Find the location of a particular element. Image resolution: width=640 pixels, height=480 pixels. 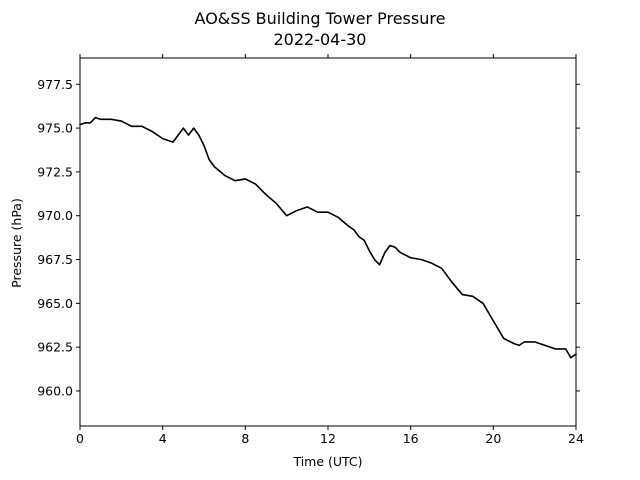

x-tick-label: 12 is located at coordinates (328, 438).